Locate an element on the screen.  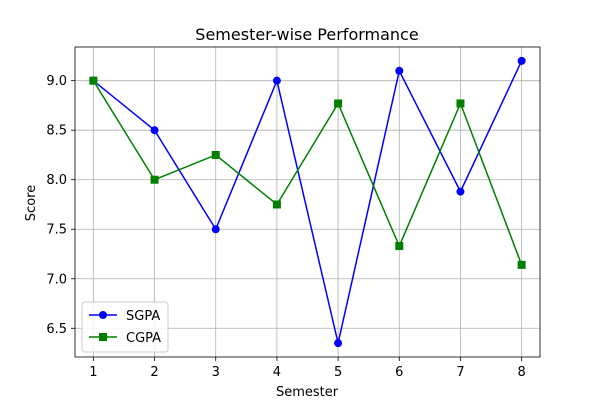
x-tick-label: 5 is located at coordinates (338, 372).